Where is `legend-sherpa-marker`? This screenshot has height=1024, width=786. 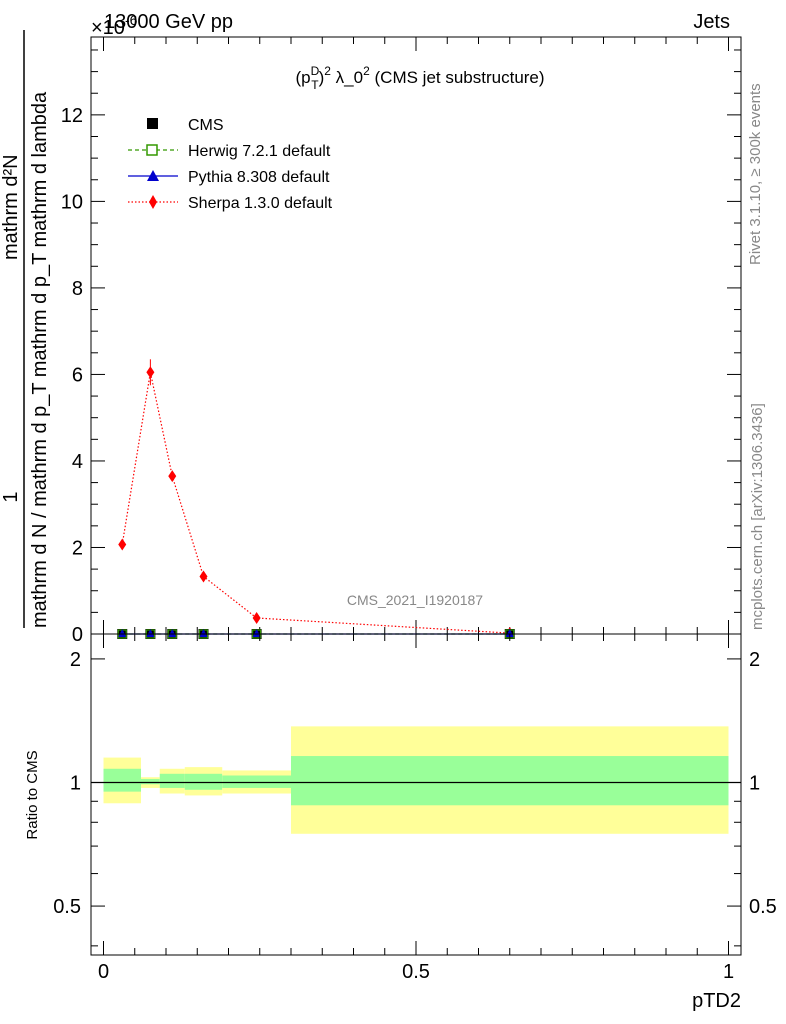 legend-sherpa-marker is located at coordinates (153, 202).